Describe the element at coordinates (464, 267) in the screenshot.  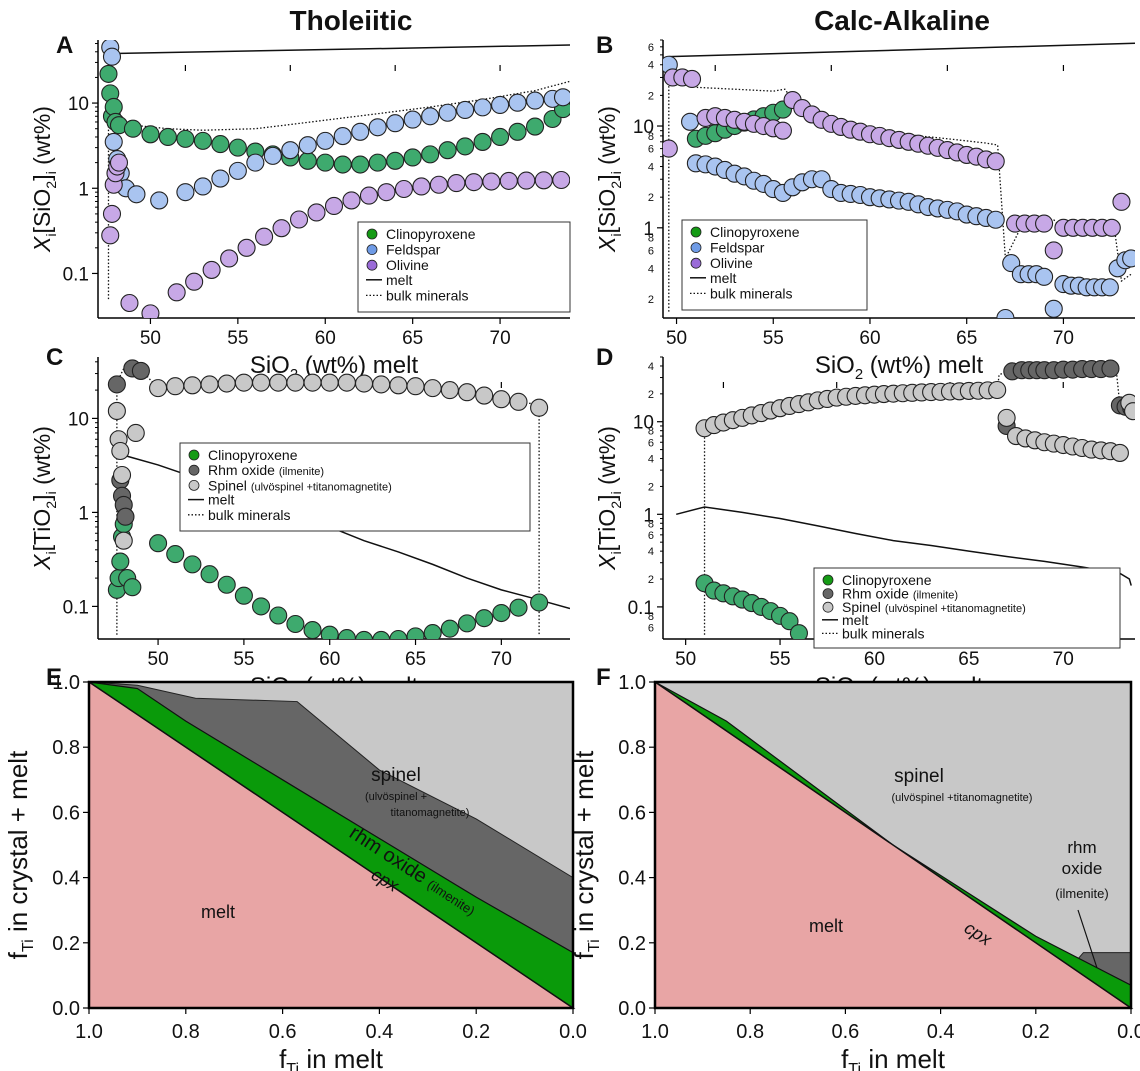
I see `legend-box` at that location.